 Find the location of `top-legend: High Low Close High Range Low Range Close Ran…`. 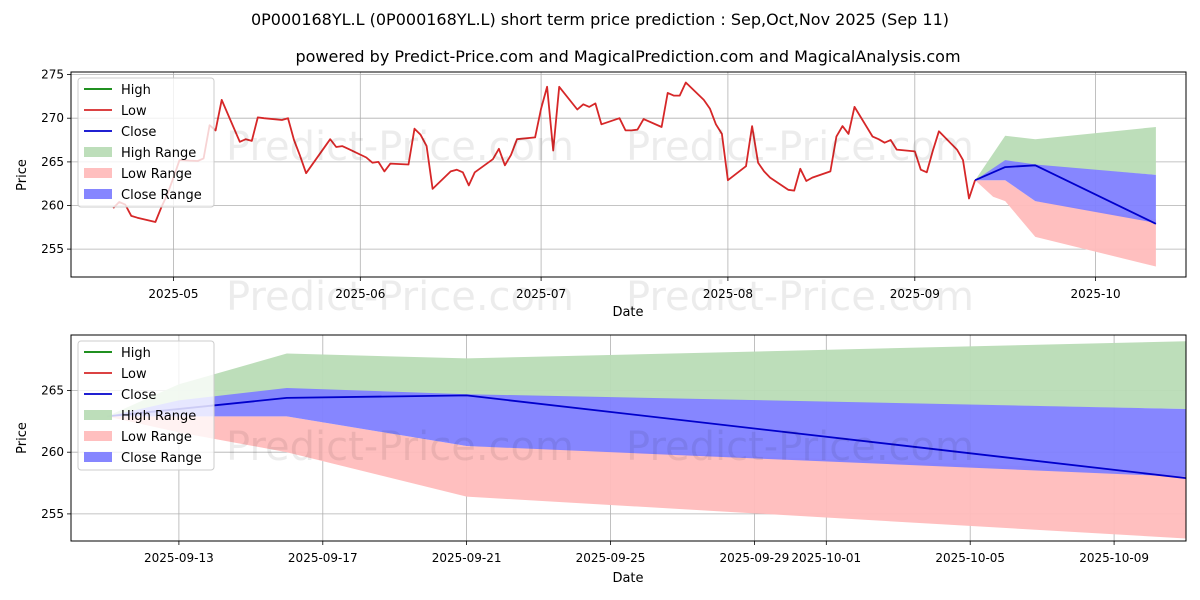

top-legend: High Low Close High Range Low Range Close Ran… is located at coordinates (146, 142).